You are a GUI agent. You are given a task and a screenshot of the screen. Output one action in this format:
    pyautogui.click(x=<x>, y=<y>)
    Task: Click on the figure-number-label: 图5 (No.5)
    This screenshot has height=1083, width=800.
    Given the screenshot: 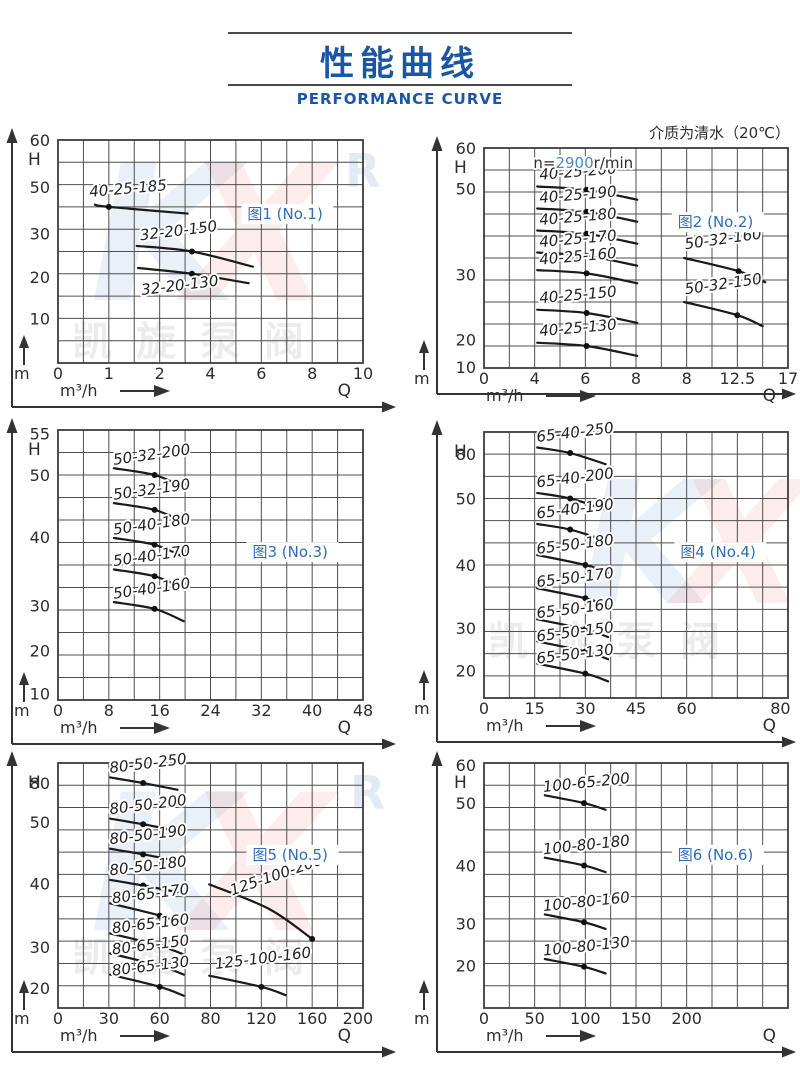 What is the action you would take?
    pyautogui.click(x=289, y=855)
    